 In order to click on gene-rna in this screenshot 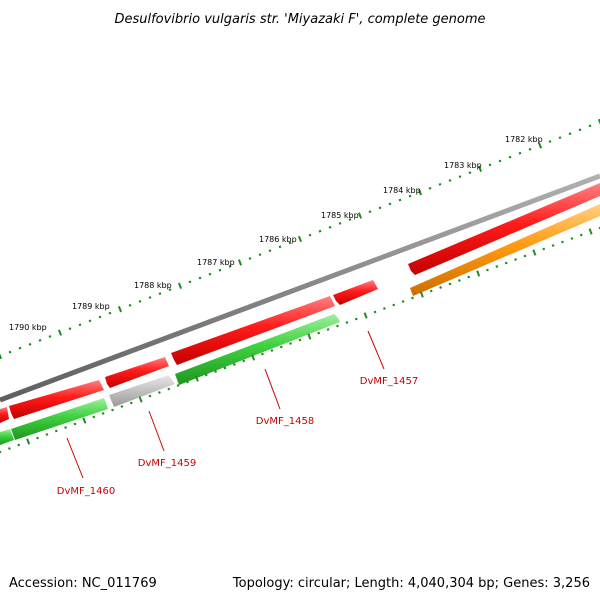, I will do `click(505, 250)`.